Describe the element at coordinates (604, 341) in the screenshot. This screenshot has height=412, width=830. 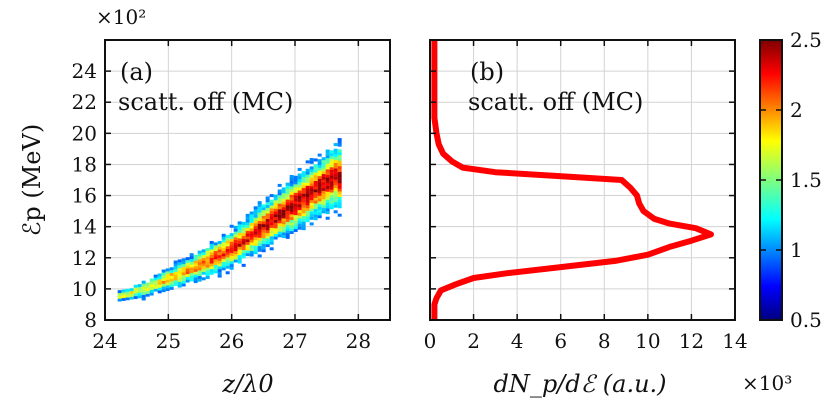
I see `x-tick-label: 8` at that location.